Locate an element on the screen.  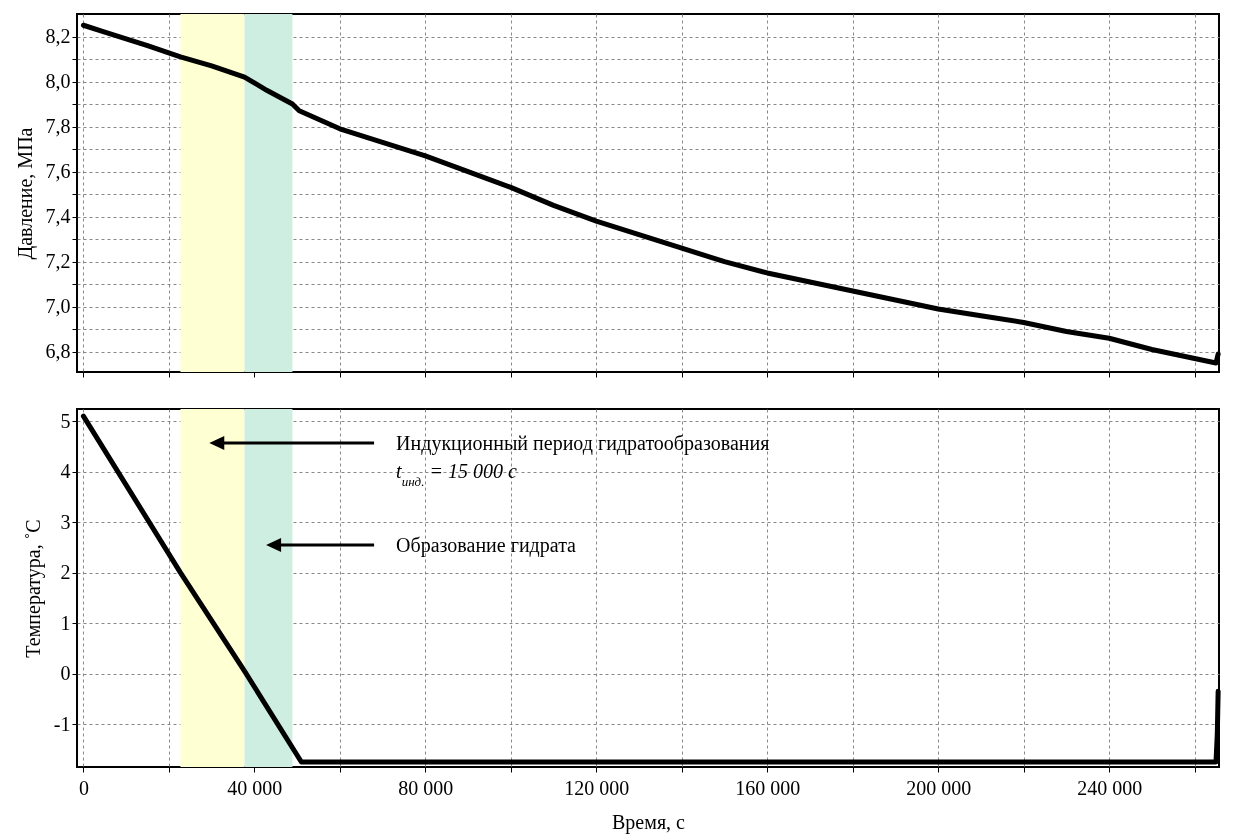
y-tick-label: 4 is located at coordinates (65, 471).